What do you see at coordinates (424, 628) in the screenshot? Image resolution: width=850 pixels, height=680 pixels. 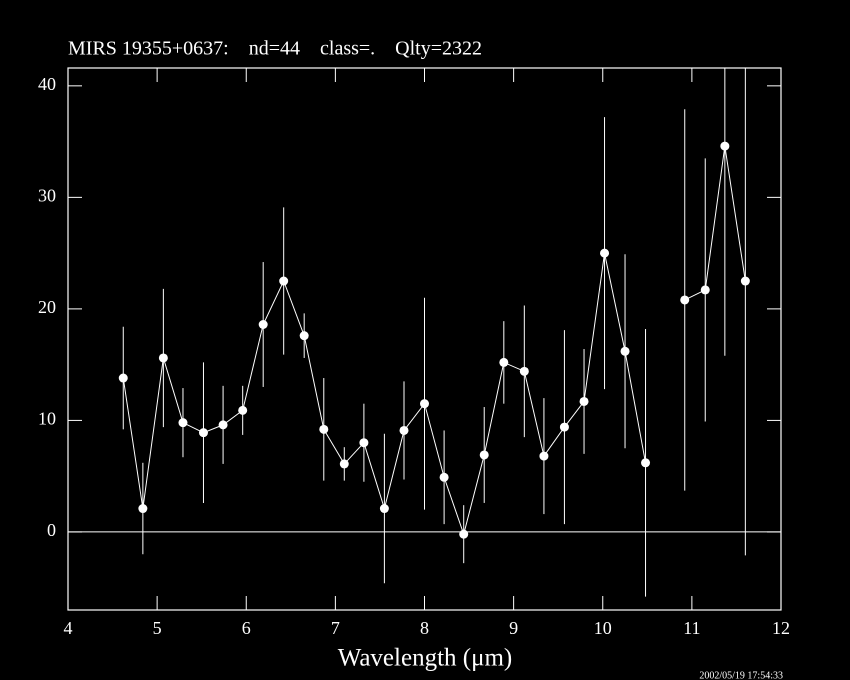 I see `x-tick-label: 8` at bounding box center [424, 628].